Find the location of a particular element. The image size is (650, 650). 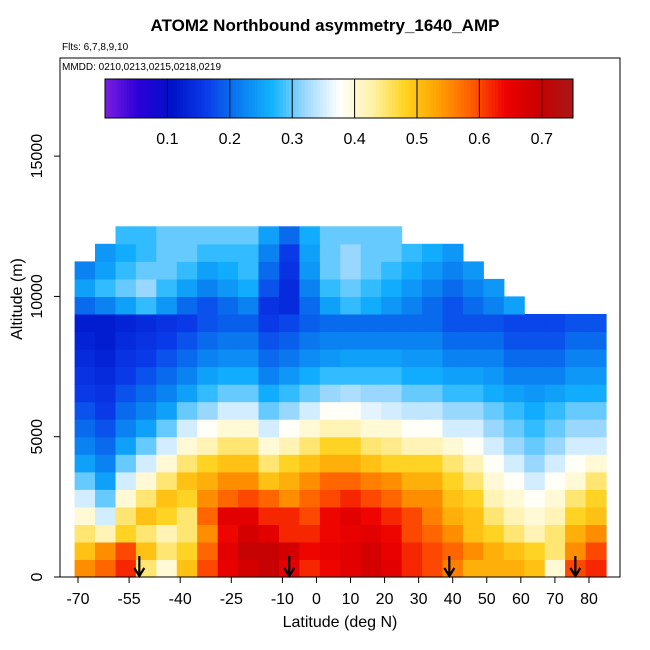

x-tick-label: -10 is located at coordinates (282, 599).